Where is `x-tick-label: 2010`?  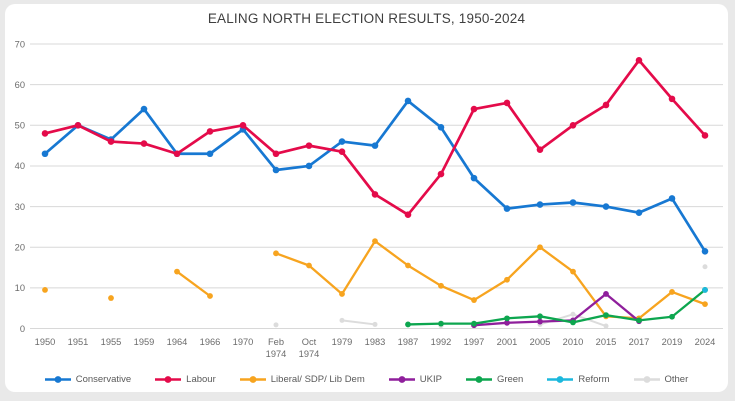
x-tick-label: 2010 is located at coordinates (573, 342).